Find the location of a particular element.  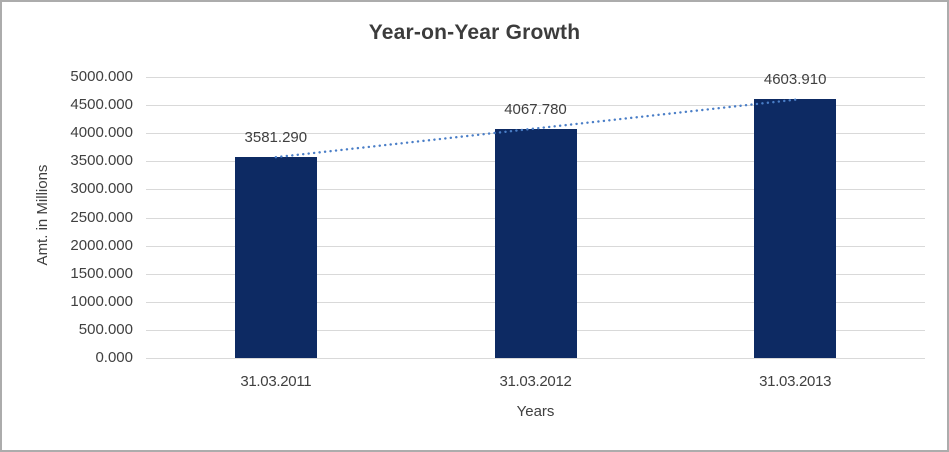

bar-value-label: 3581.290 is located at coordinates (276, 137).